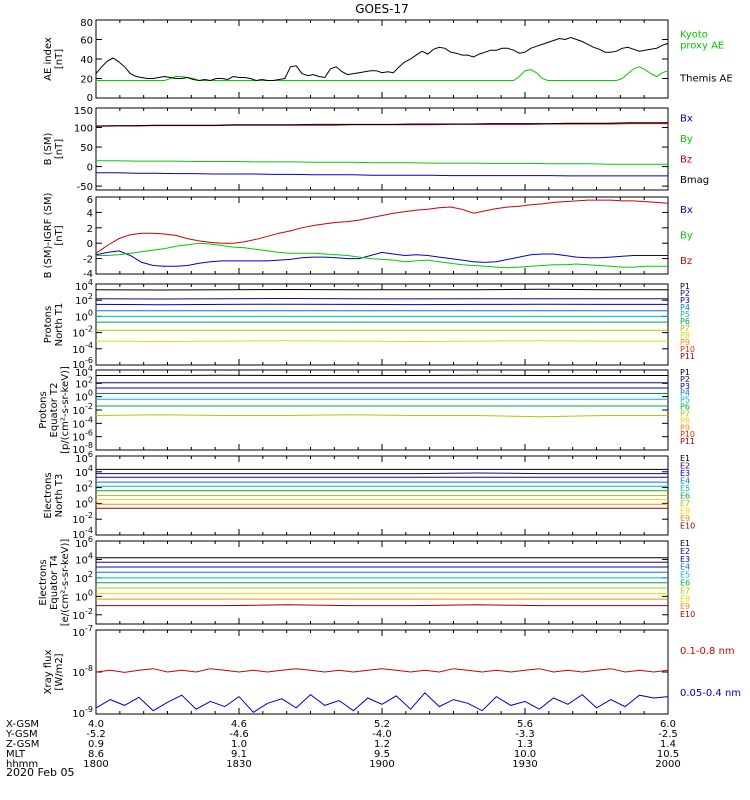  What do you see at coordinates (88, 260) in the screenshot?
I see `y-tick-label: -2` at bounding box center [88, 260].